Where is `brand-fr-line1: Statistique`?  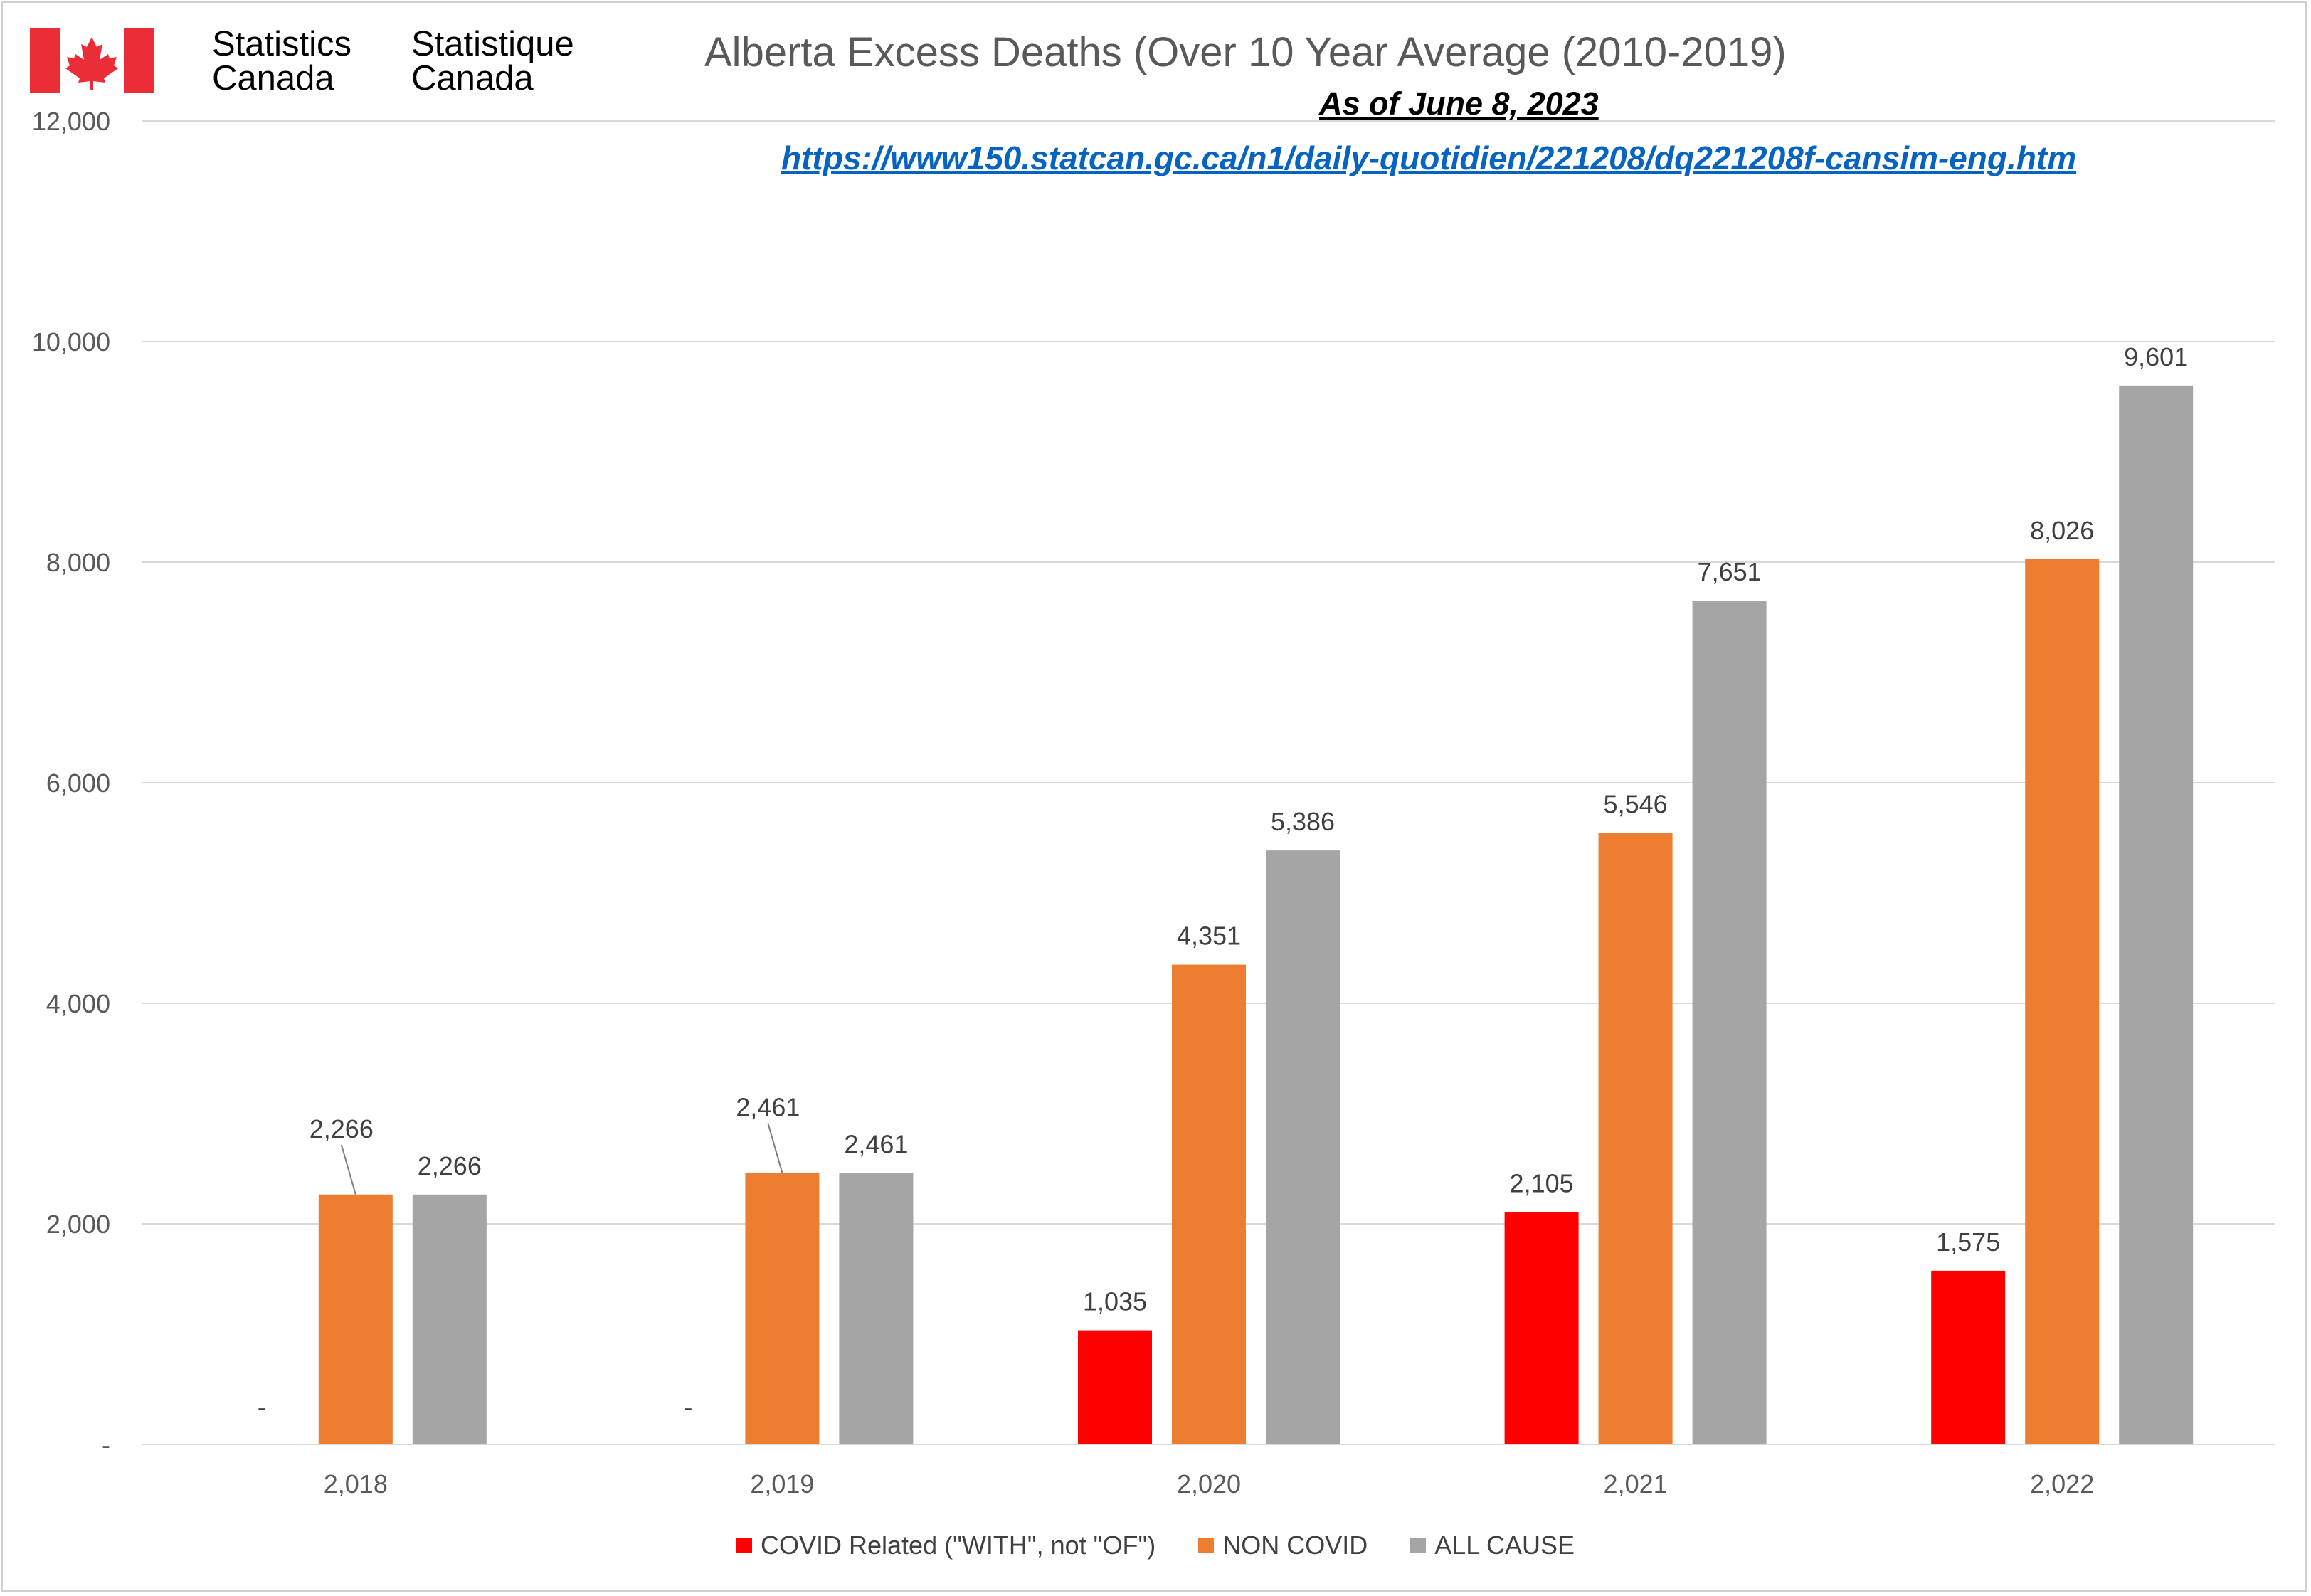
brand-fr-line1: Statistique is located at coordinates (492, 44).